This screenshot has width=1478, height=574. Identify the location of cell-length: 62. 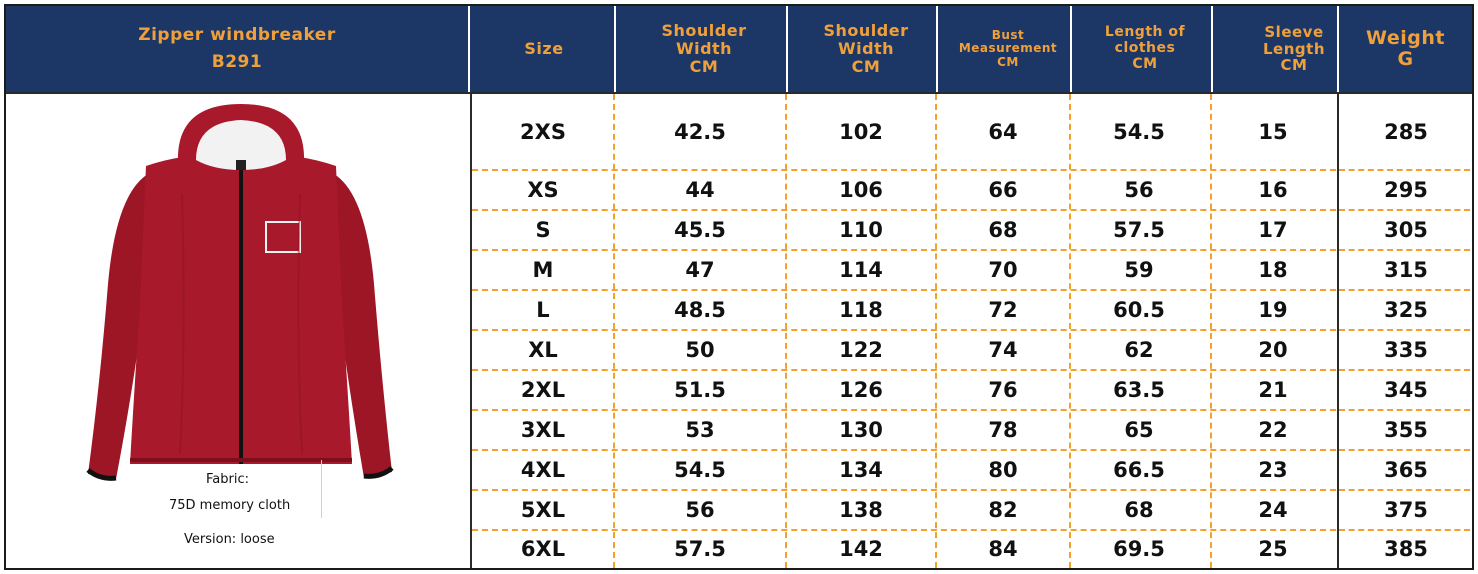
(1139, 350).